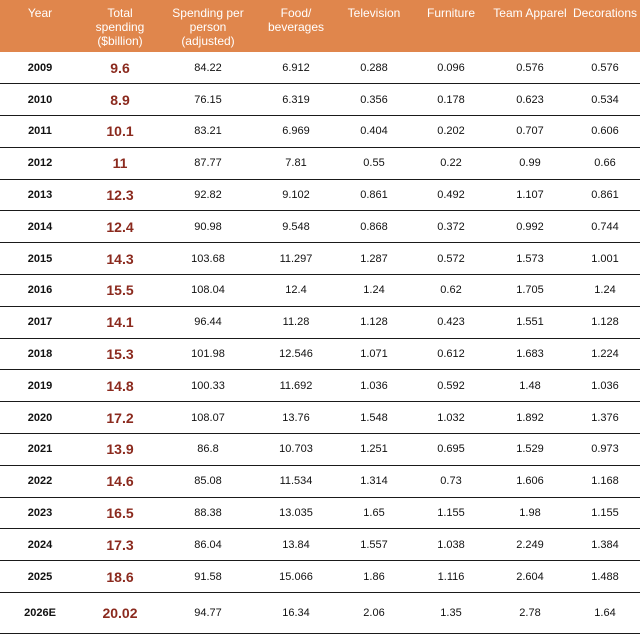 The image size is (640, 634). Describe the element at coordinates (208, 195) in the screenshot. I see `cell-spending-per-person: 92.82` at that location.